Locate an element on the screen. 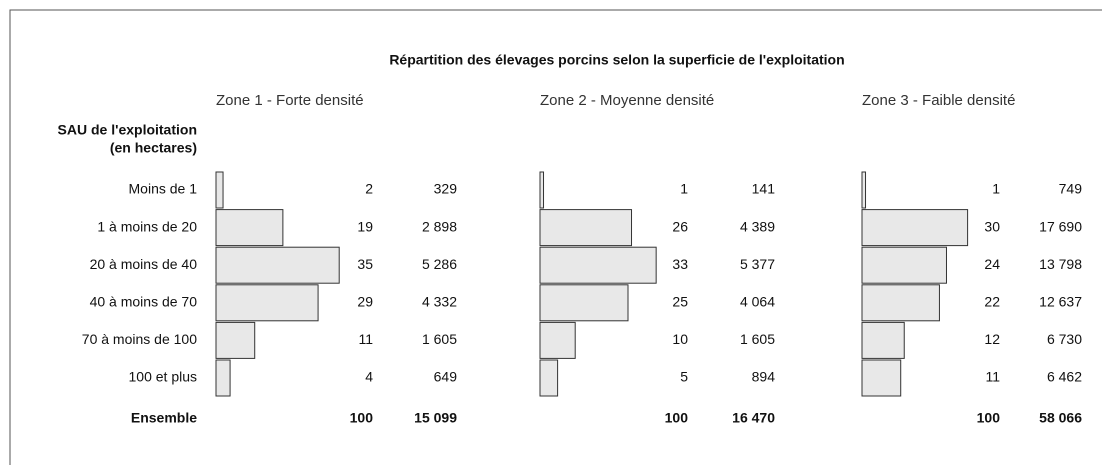 The height and width of the screenshot is (465, 1102). count-label: 12 637 is located at coordinates (1060, 302).